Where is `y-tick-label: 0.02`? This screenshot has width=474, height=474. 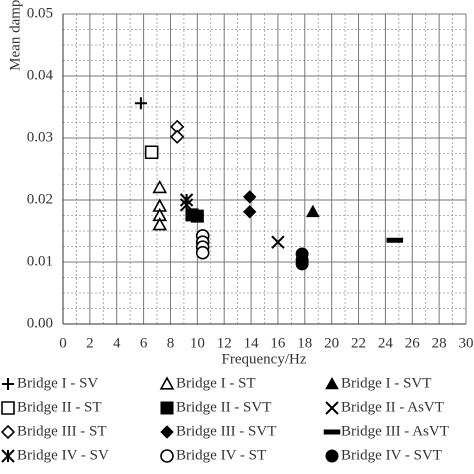 y-tick-label: 0.02 is located at coordinates (40, 199).